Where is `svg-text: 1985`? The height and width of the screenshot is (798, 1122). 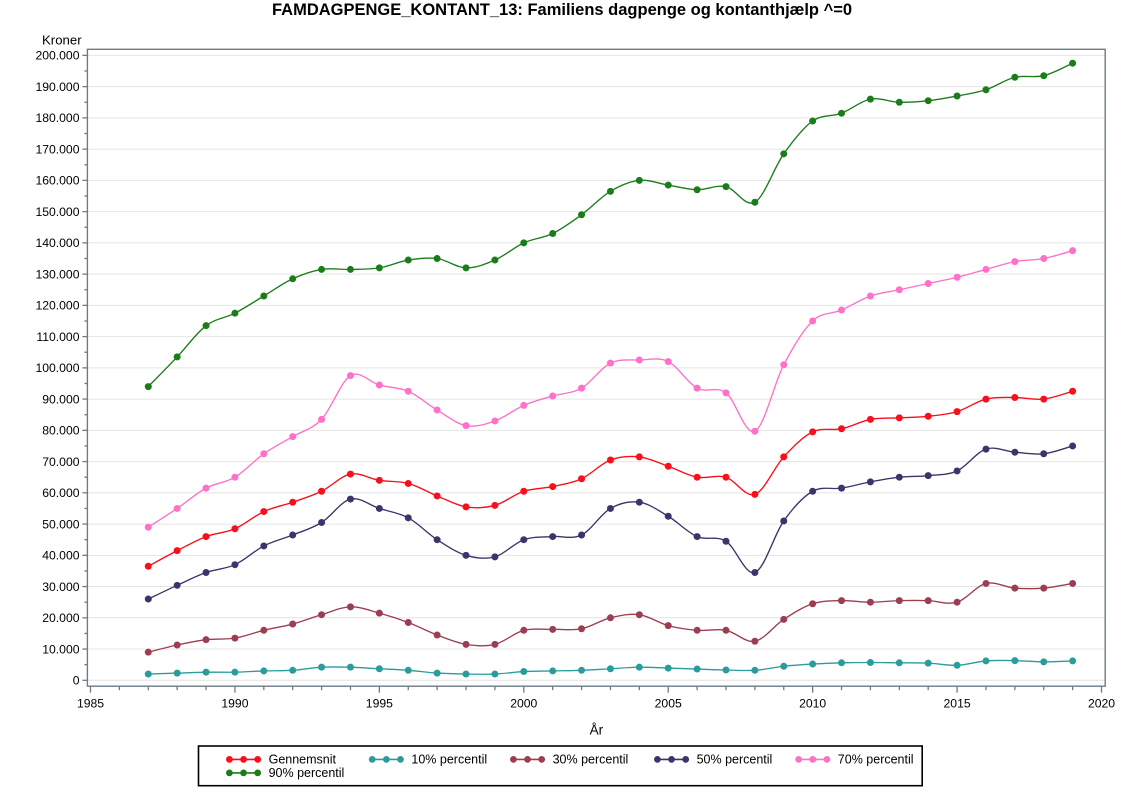 svg-text: 1985 is located at coordinates (90, 703).